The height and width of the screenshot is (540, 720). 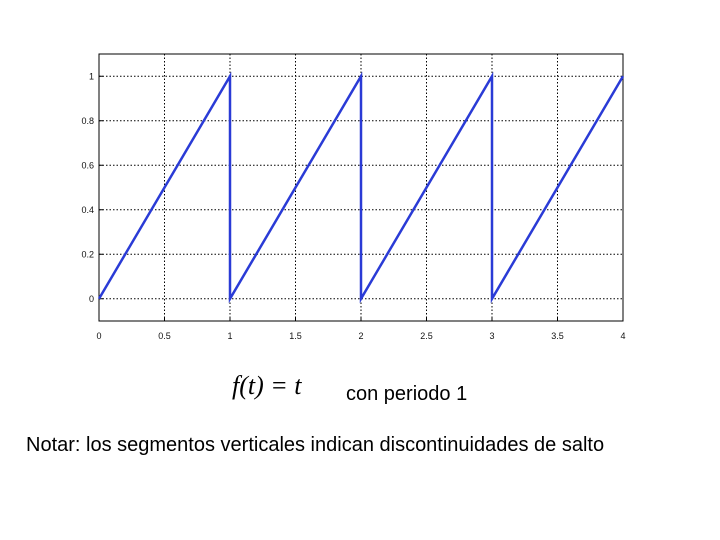 I want to click on x-tick-label: 0, so click(x=98, y=336).